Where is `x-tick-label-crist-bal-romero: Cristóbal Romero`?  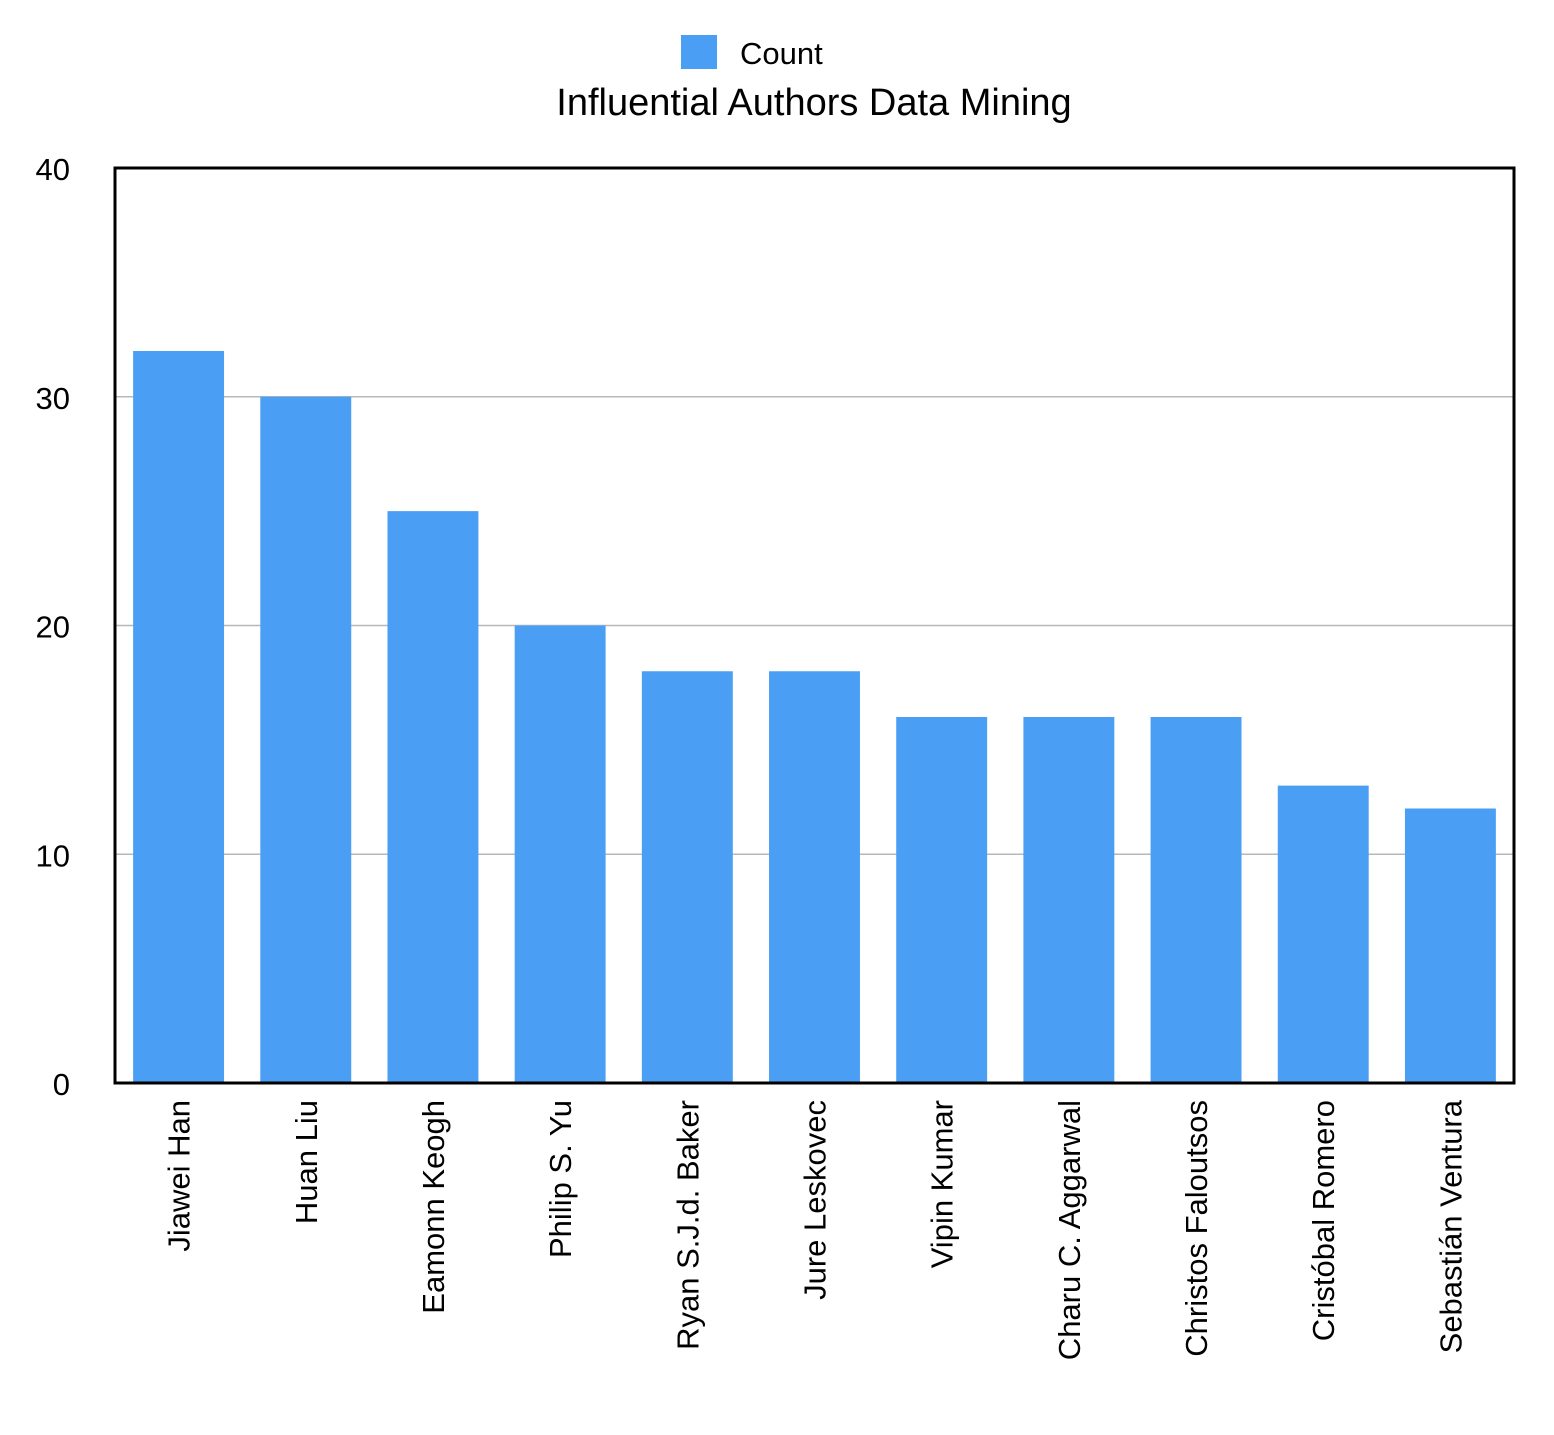 x-tick-label-crist-bal-romero: Cristóbal Romero is located at coordinates (1323, 1220).